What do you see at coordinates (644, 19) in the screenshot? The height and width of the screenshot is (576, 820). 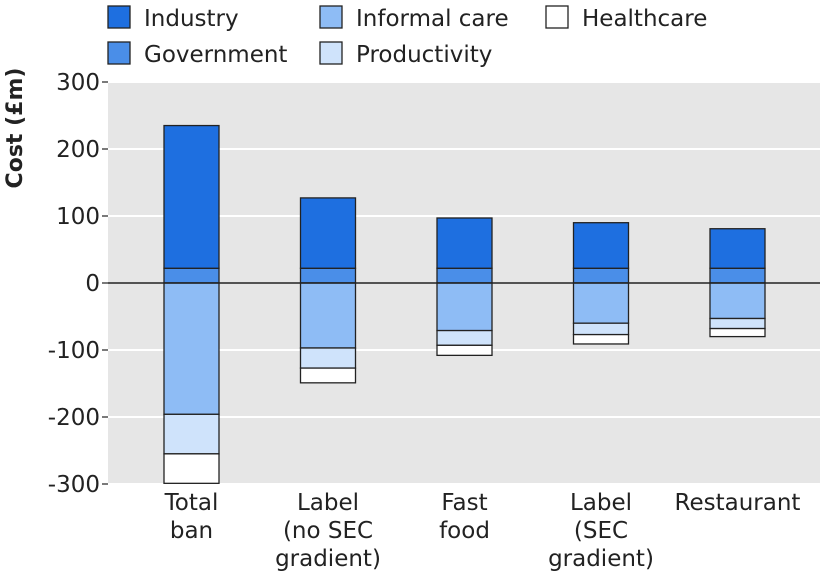 I see `legend-label: Healthcare` at bounding box center [644, 19].